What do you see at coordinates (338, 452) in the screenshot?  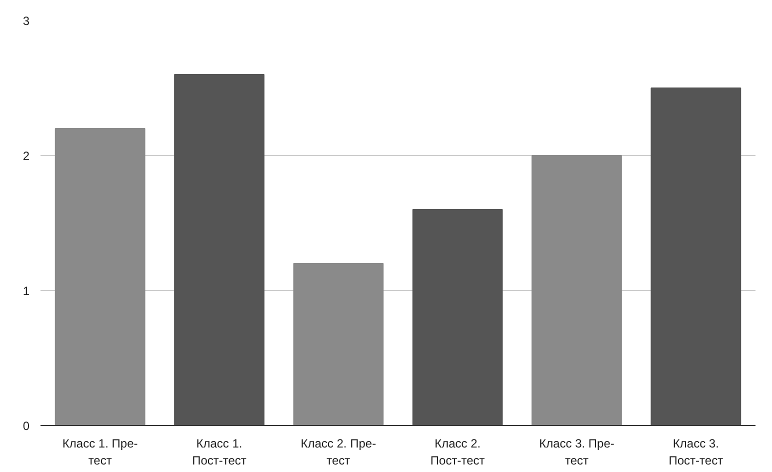 I see `x-tick-label: Класс 2. Пре-тест` at bounding box center [338, 452].